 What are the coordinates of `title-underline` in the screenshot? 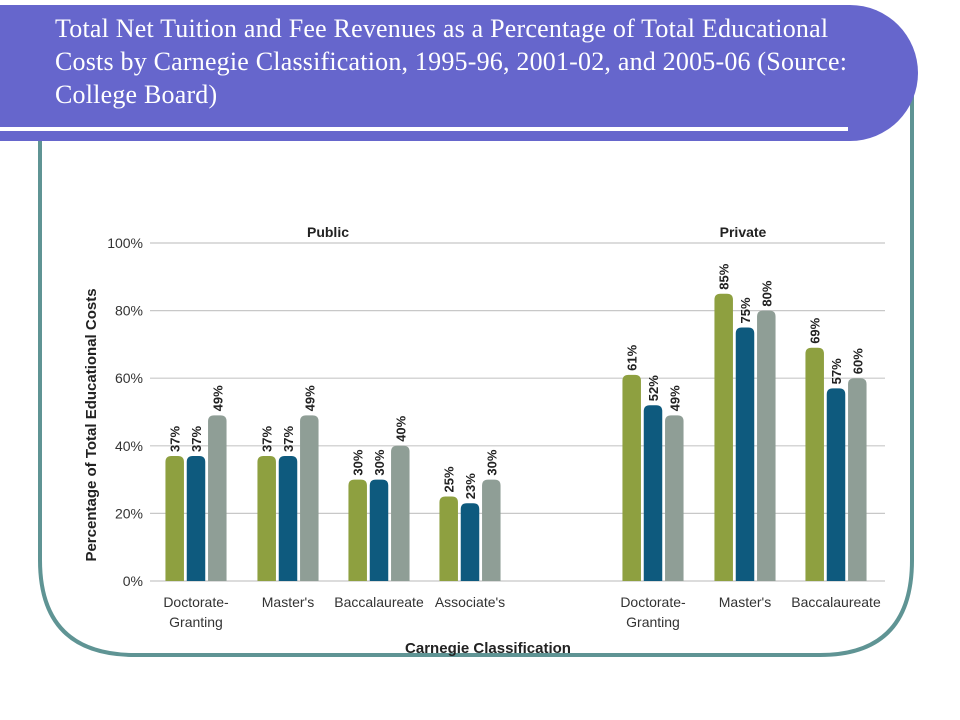 It's located at (424, 129).